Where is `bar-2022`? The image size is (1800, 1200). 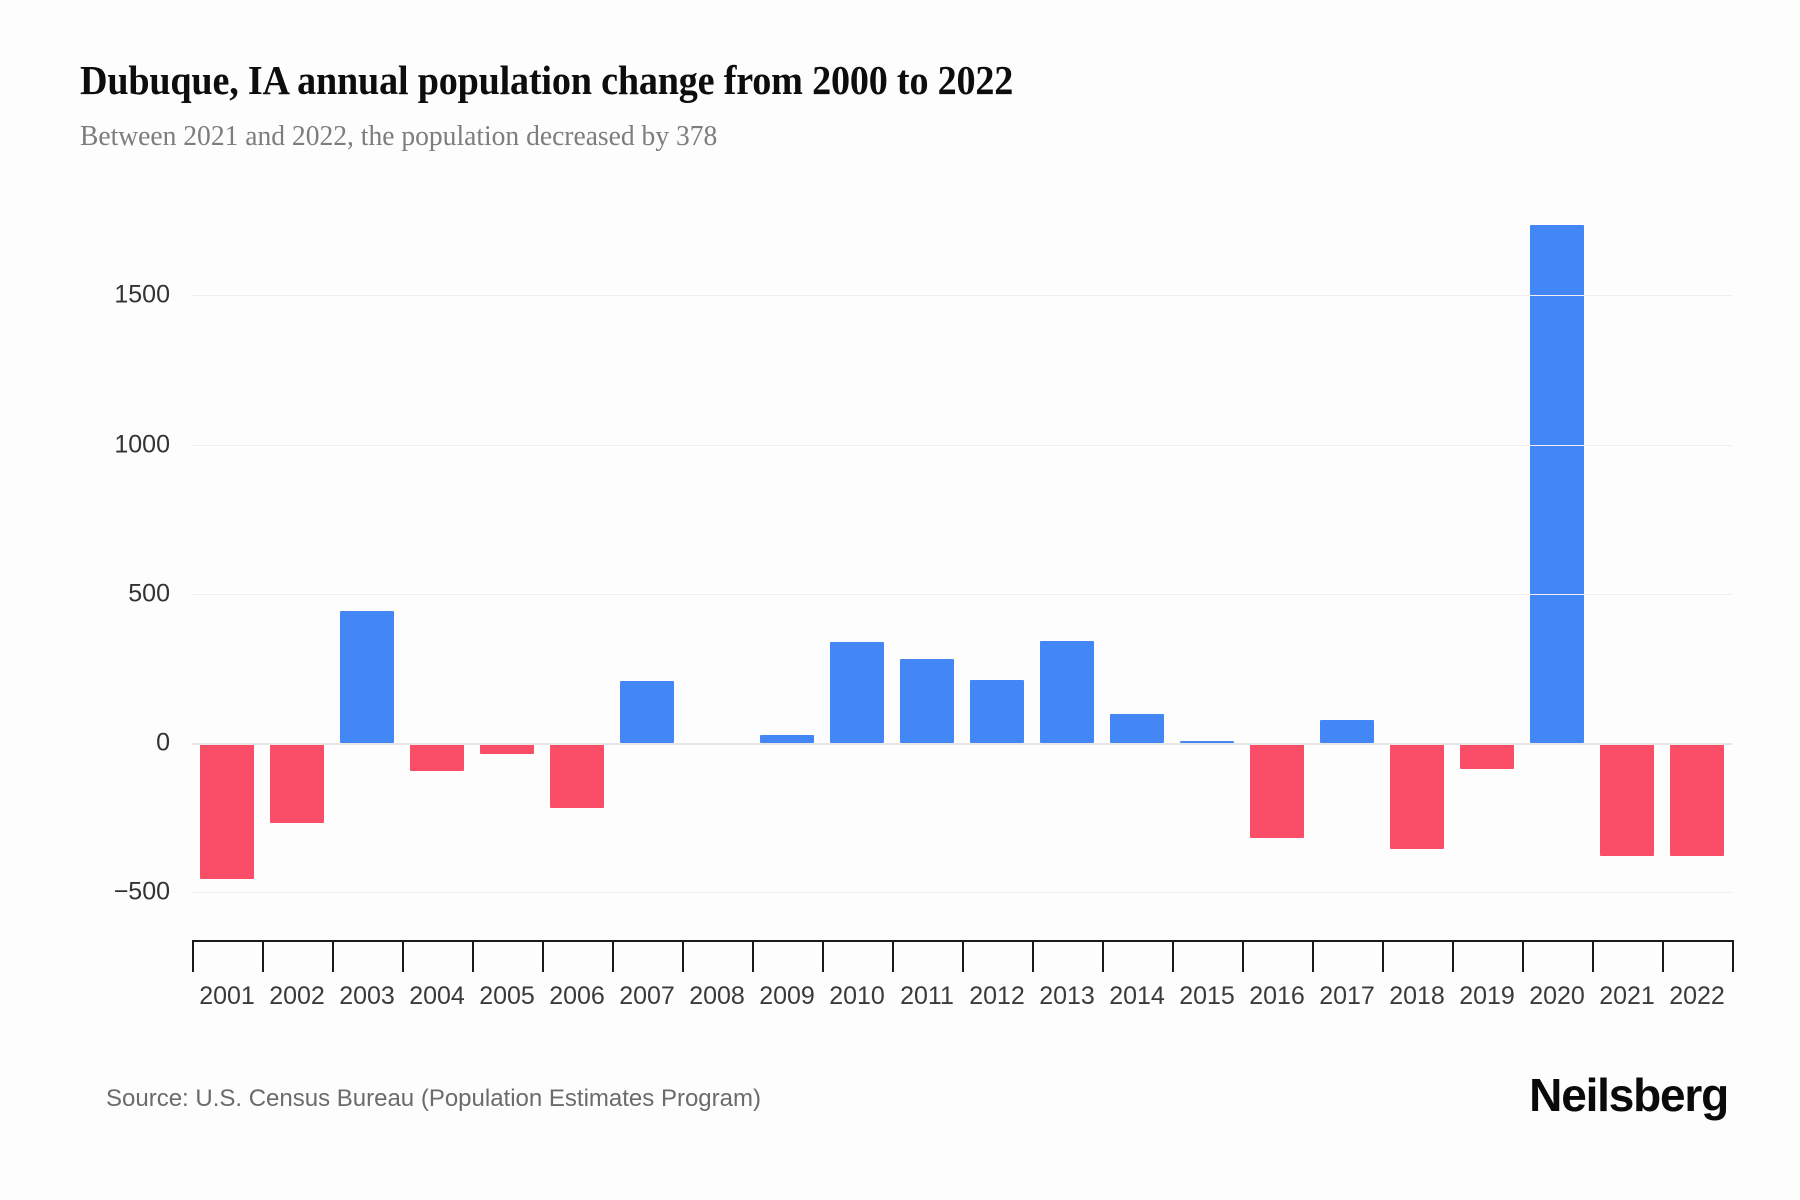
bar-2022 is located at coordinates (1697, 799).